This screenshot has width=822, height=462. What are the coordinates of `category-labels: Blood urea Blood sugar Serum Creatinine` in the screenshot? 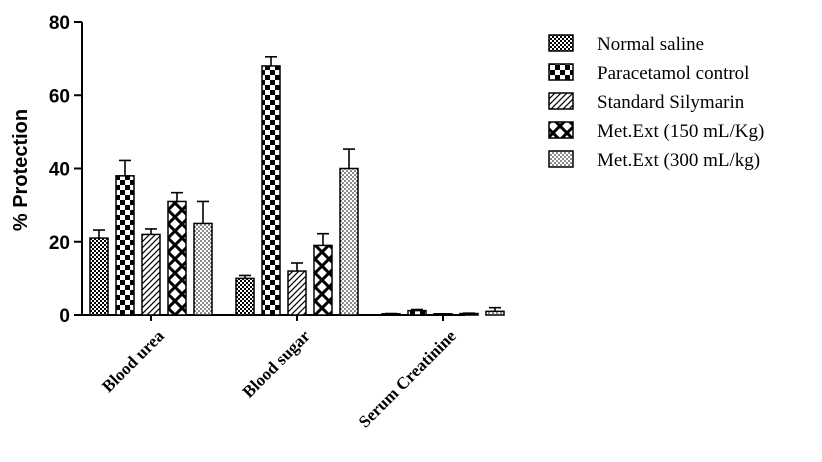 It's located at (279, 378).